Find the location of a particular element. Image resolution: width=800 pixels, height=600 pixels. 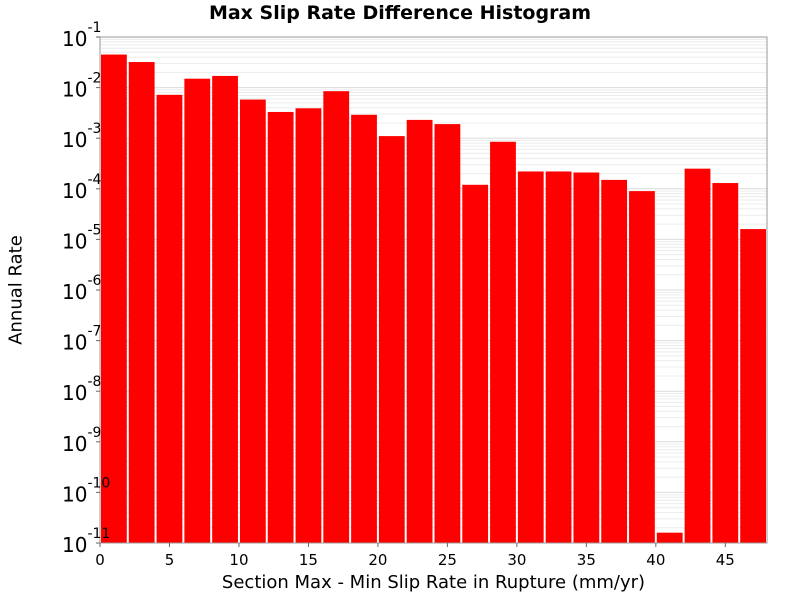

y-tick-label: 10⁻⁸ is located at coordinates (81, 389).